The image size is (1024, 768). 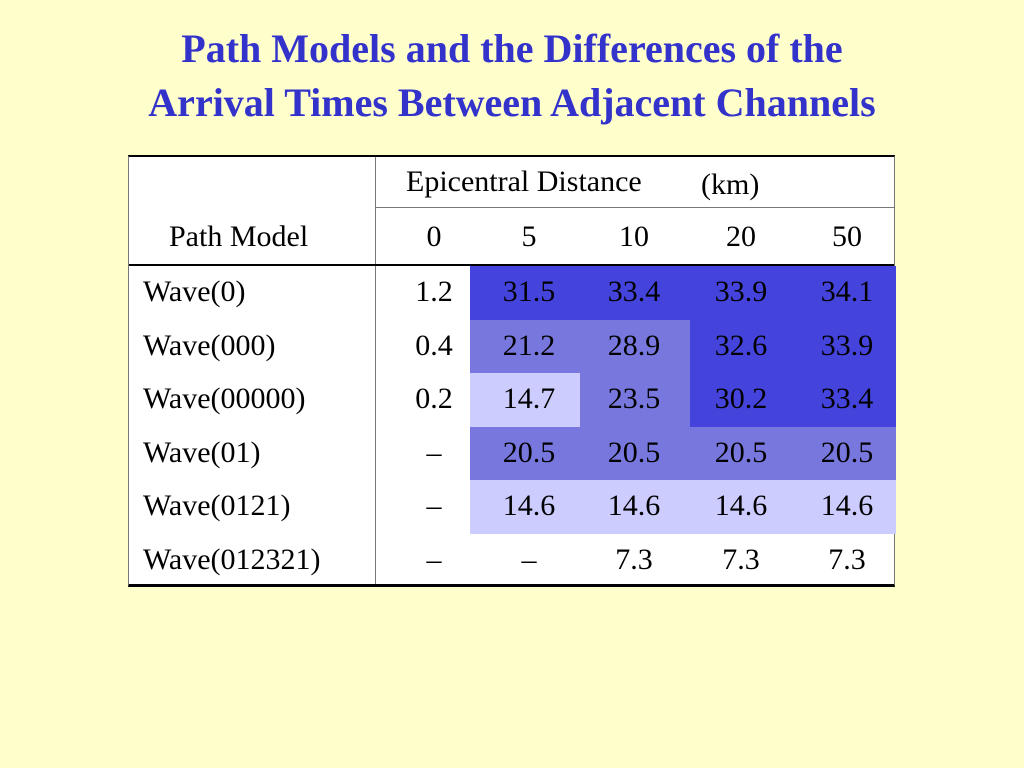 I want to click on group-header-unit: (km), so click(x=730, y=184).